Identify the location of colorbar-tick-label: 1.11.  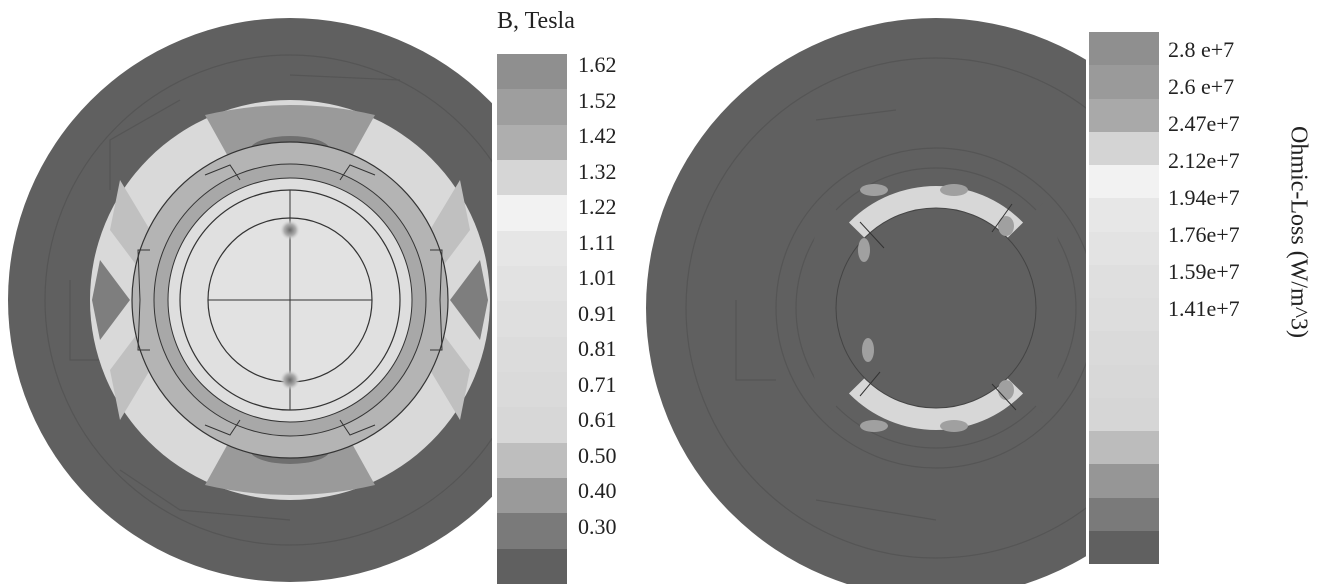
(597, 242).